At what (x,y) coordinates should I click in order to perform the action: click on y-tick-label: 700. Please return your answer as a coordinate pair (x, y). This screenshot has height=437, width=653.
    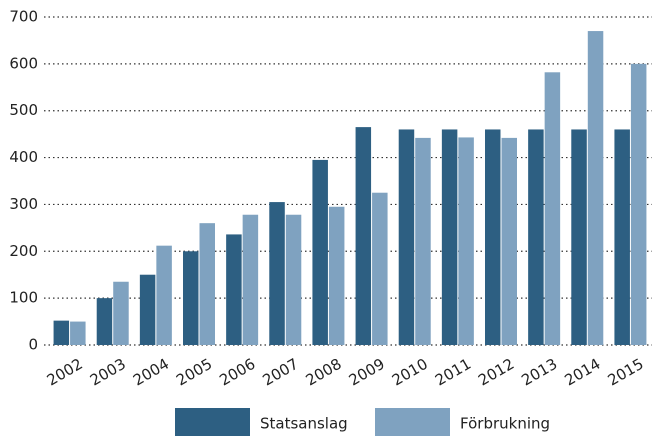
    Looking at the image, I should click on (23, 17).